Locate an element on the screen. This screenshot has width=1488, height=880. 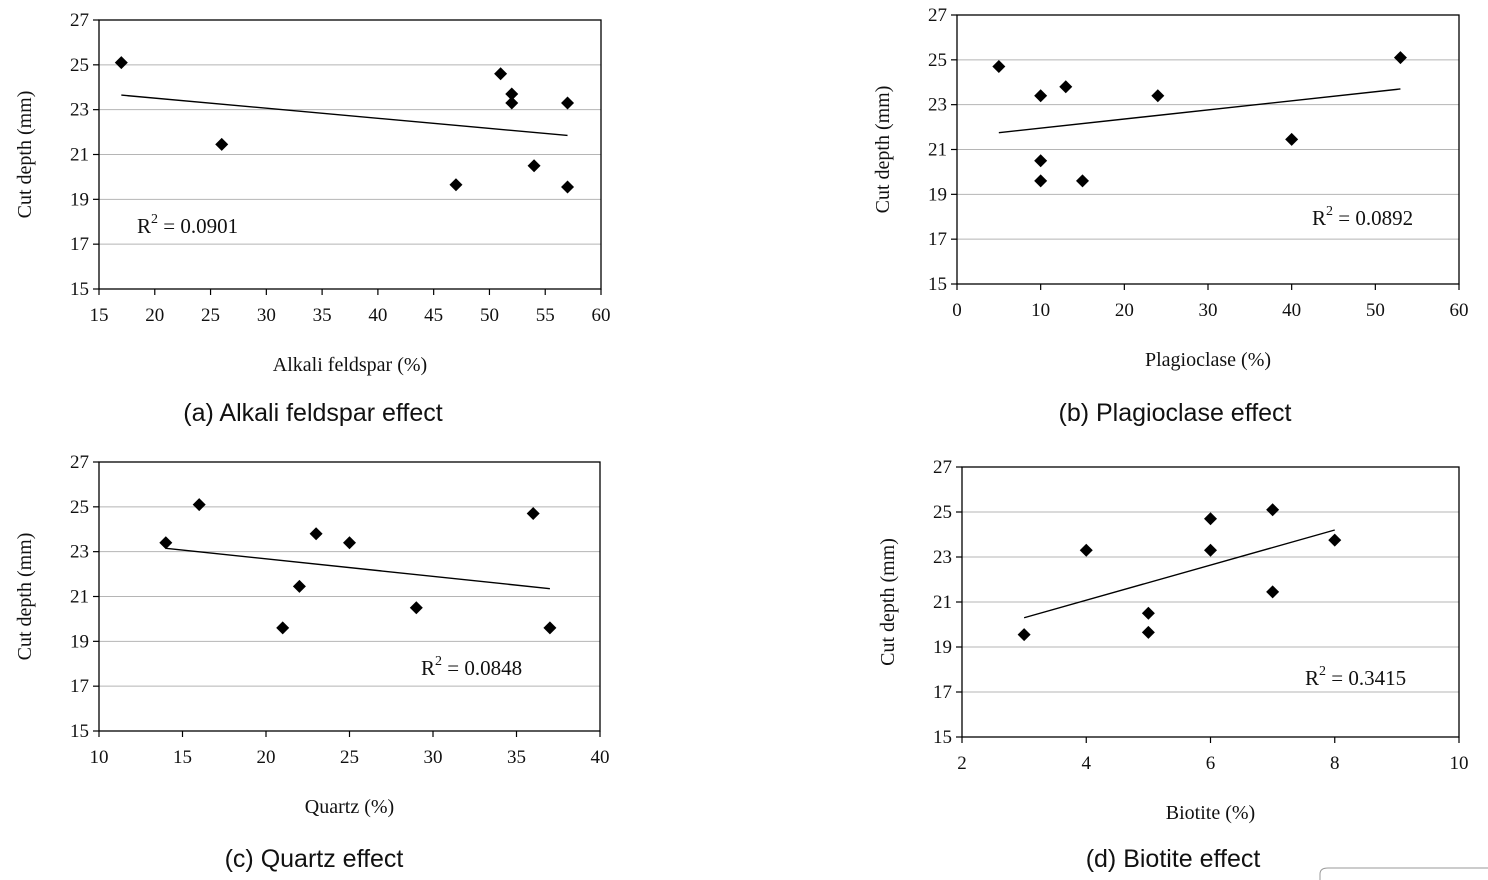
chart-caption: (b) Plagioclase effect is located at coordinates (1175, 413).